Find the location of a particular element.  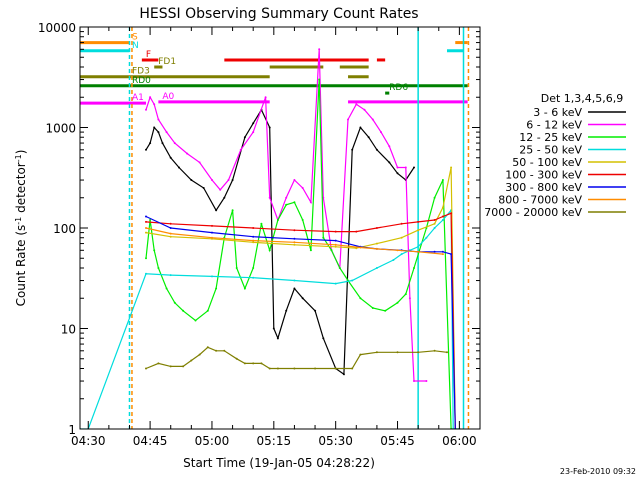

legend-entry-label: 100 - 300 keV is located at coordinates (543, 175).